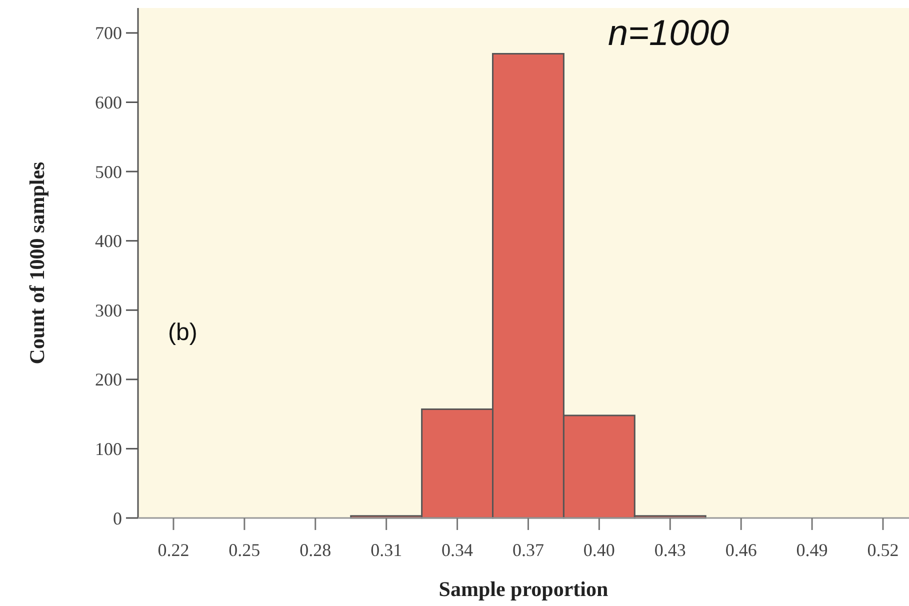  Describe the element at coordinates (599, 550) in the screenshot. I see `x-tick-label: 0.40` at that location.